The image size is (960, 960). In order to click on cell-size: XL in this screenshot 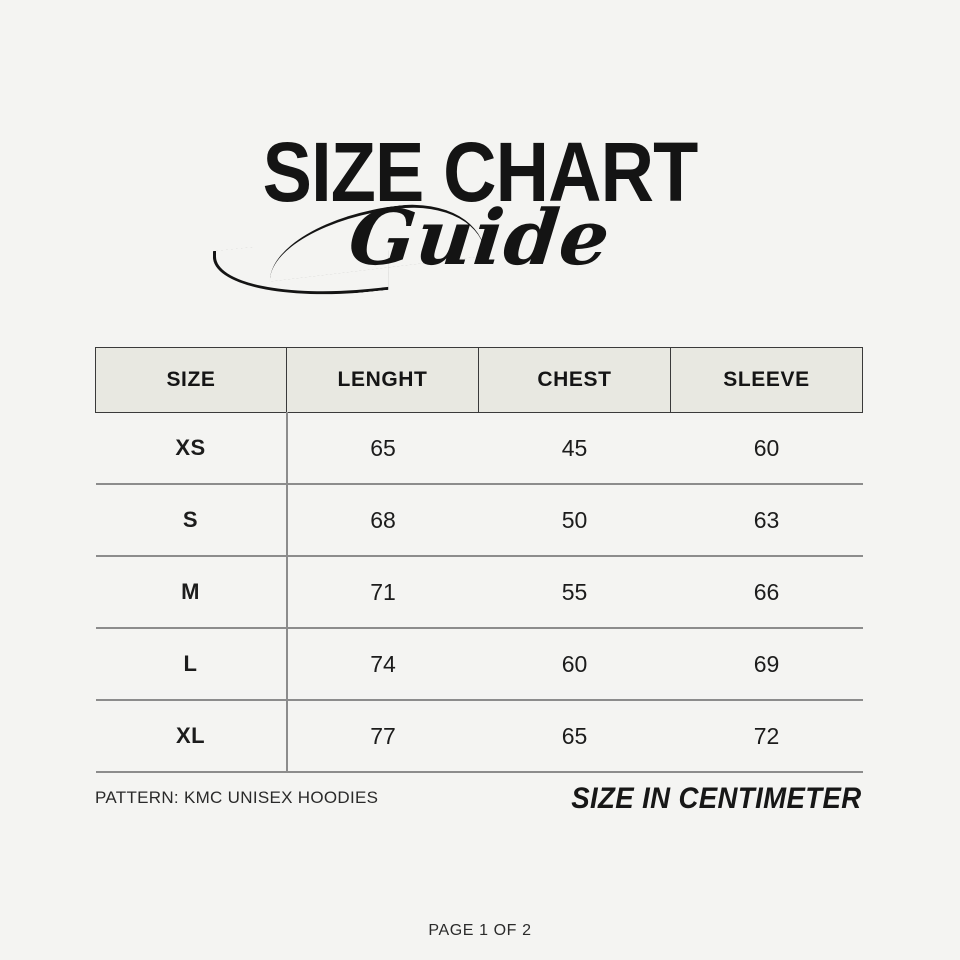, I will do `click(191, 736)`.